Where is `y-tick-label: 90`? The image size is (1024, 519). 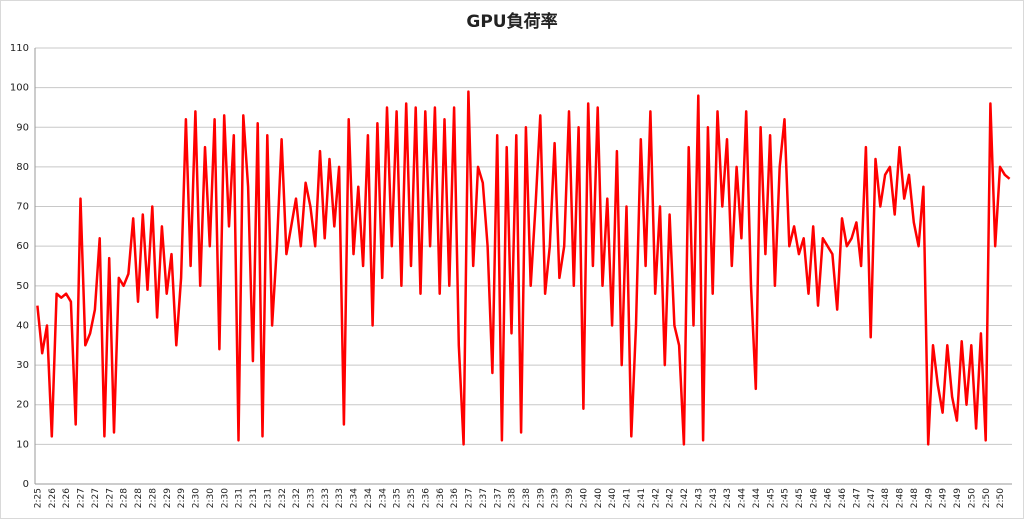 y-tick-label: 90 is located at coordinates (22, 127).